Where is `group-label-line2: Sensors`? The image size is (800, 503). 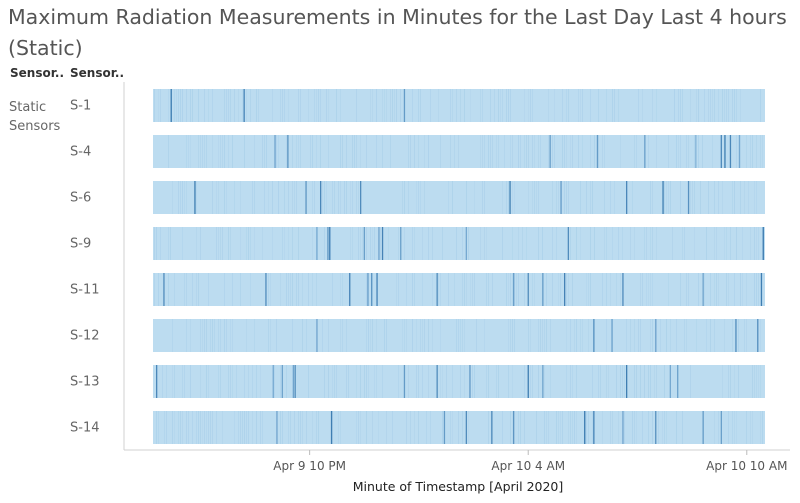
group-label-line2: Sensors is located at coordinates (35, 126).